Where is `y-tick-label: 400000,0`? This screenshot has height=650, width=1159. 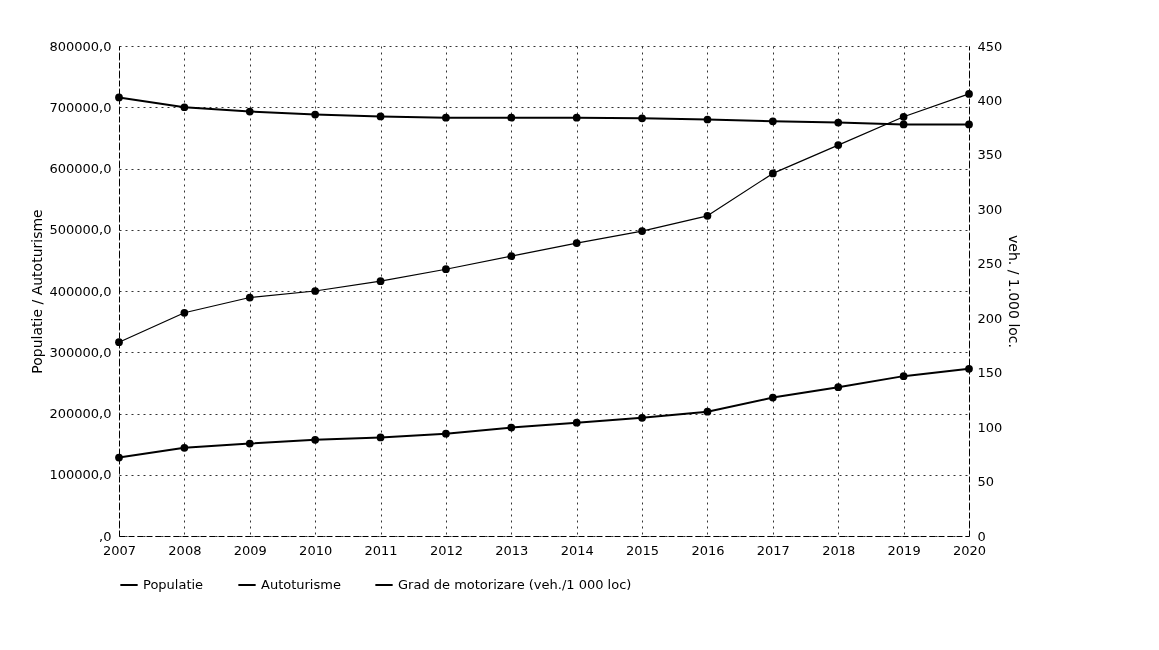
y-tick-label: 400000,0 is located at coordinates (80, 291).